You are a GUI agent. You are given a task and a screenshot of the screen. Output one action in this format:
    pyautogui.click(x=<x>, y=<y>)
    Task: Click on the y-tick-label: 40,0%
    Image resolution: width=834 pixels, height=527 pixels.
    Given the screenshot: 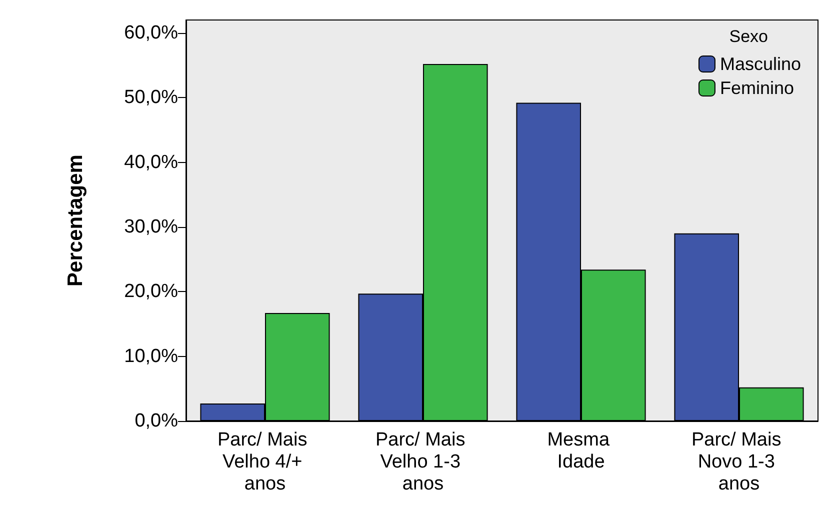 What is the action you would take?
    pyautogui.click(x=151, y=162)
    